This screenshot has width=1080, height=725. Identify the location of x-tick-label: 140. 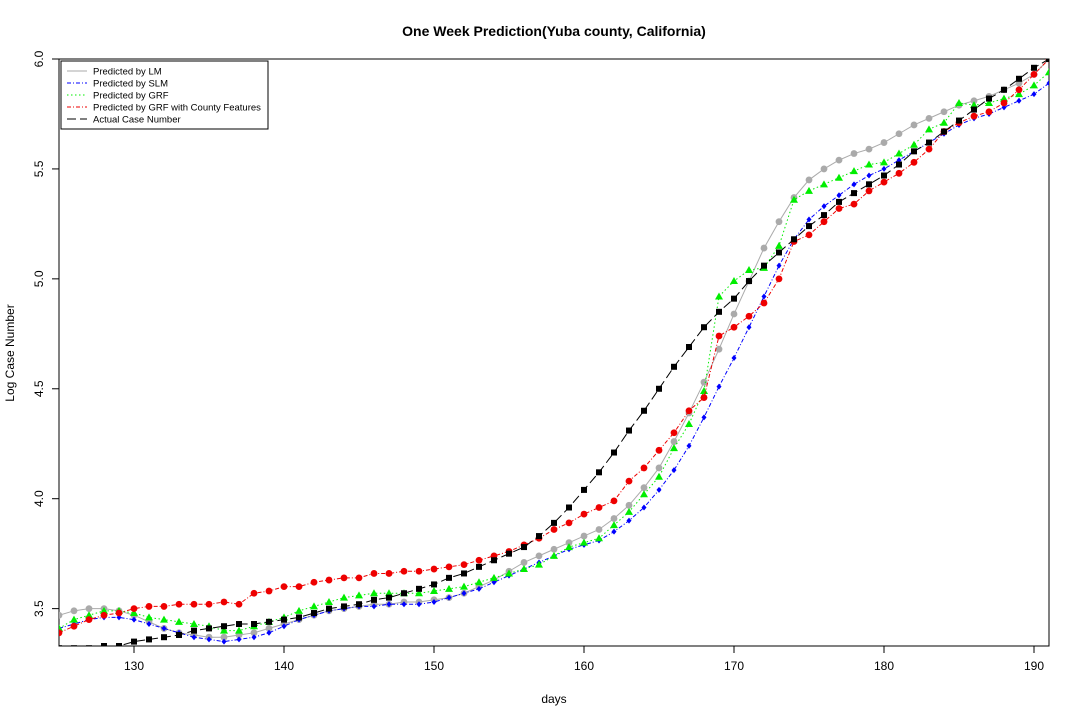
(284, 666).